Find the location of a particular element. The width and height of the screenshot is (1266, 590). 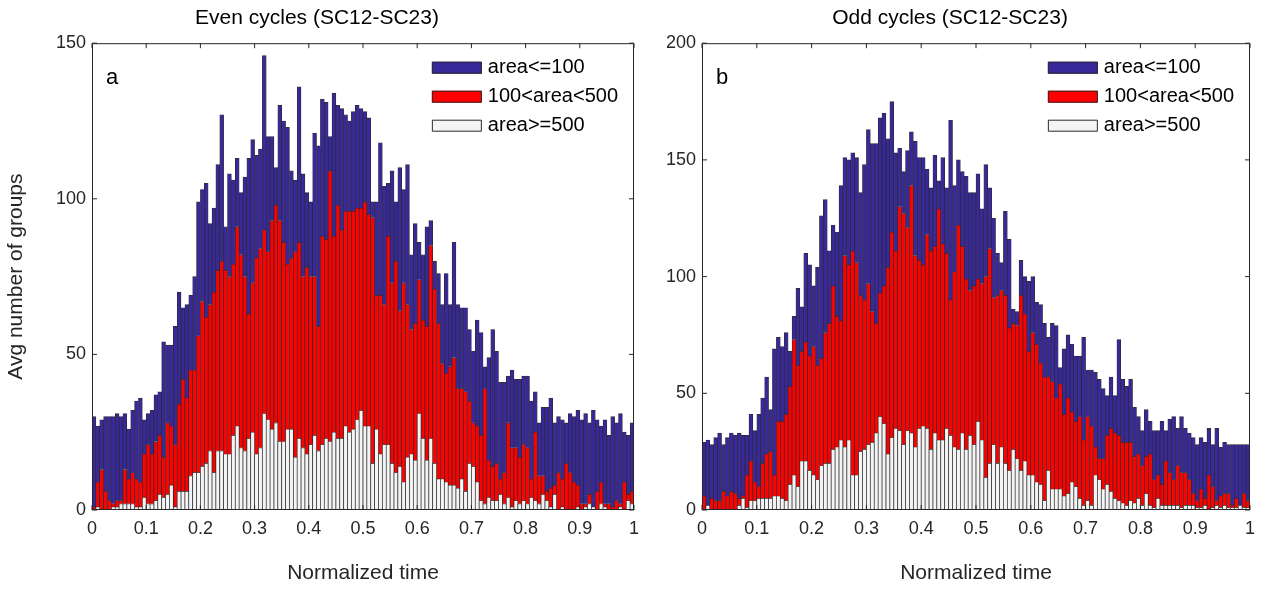

annotation: b is located at coordinates (722, 77).